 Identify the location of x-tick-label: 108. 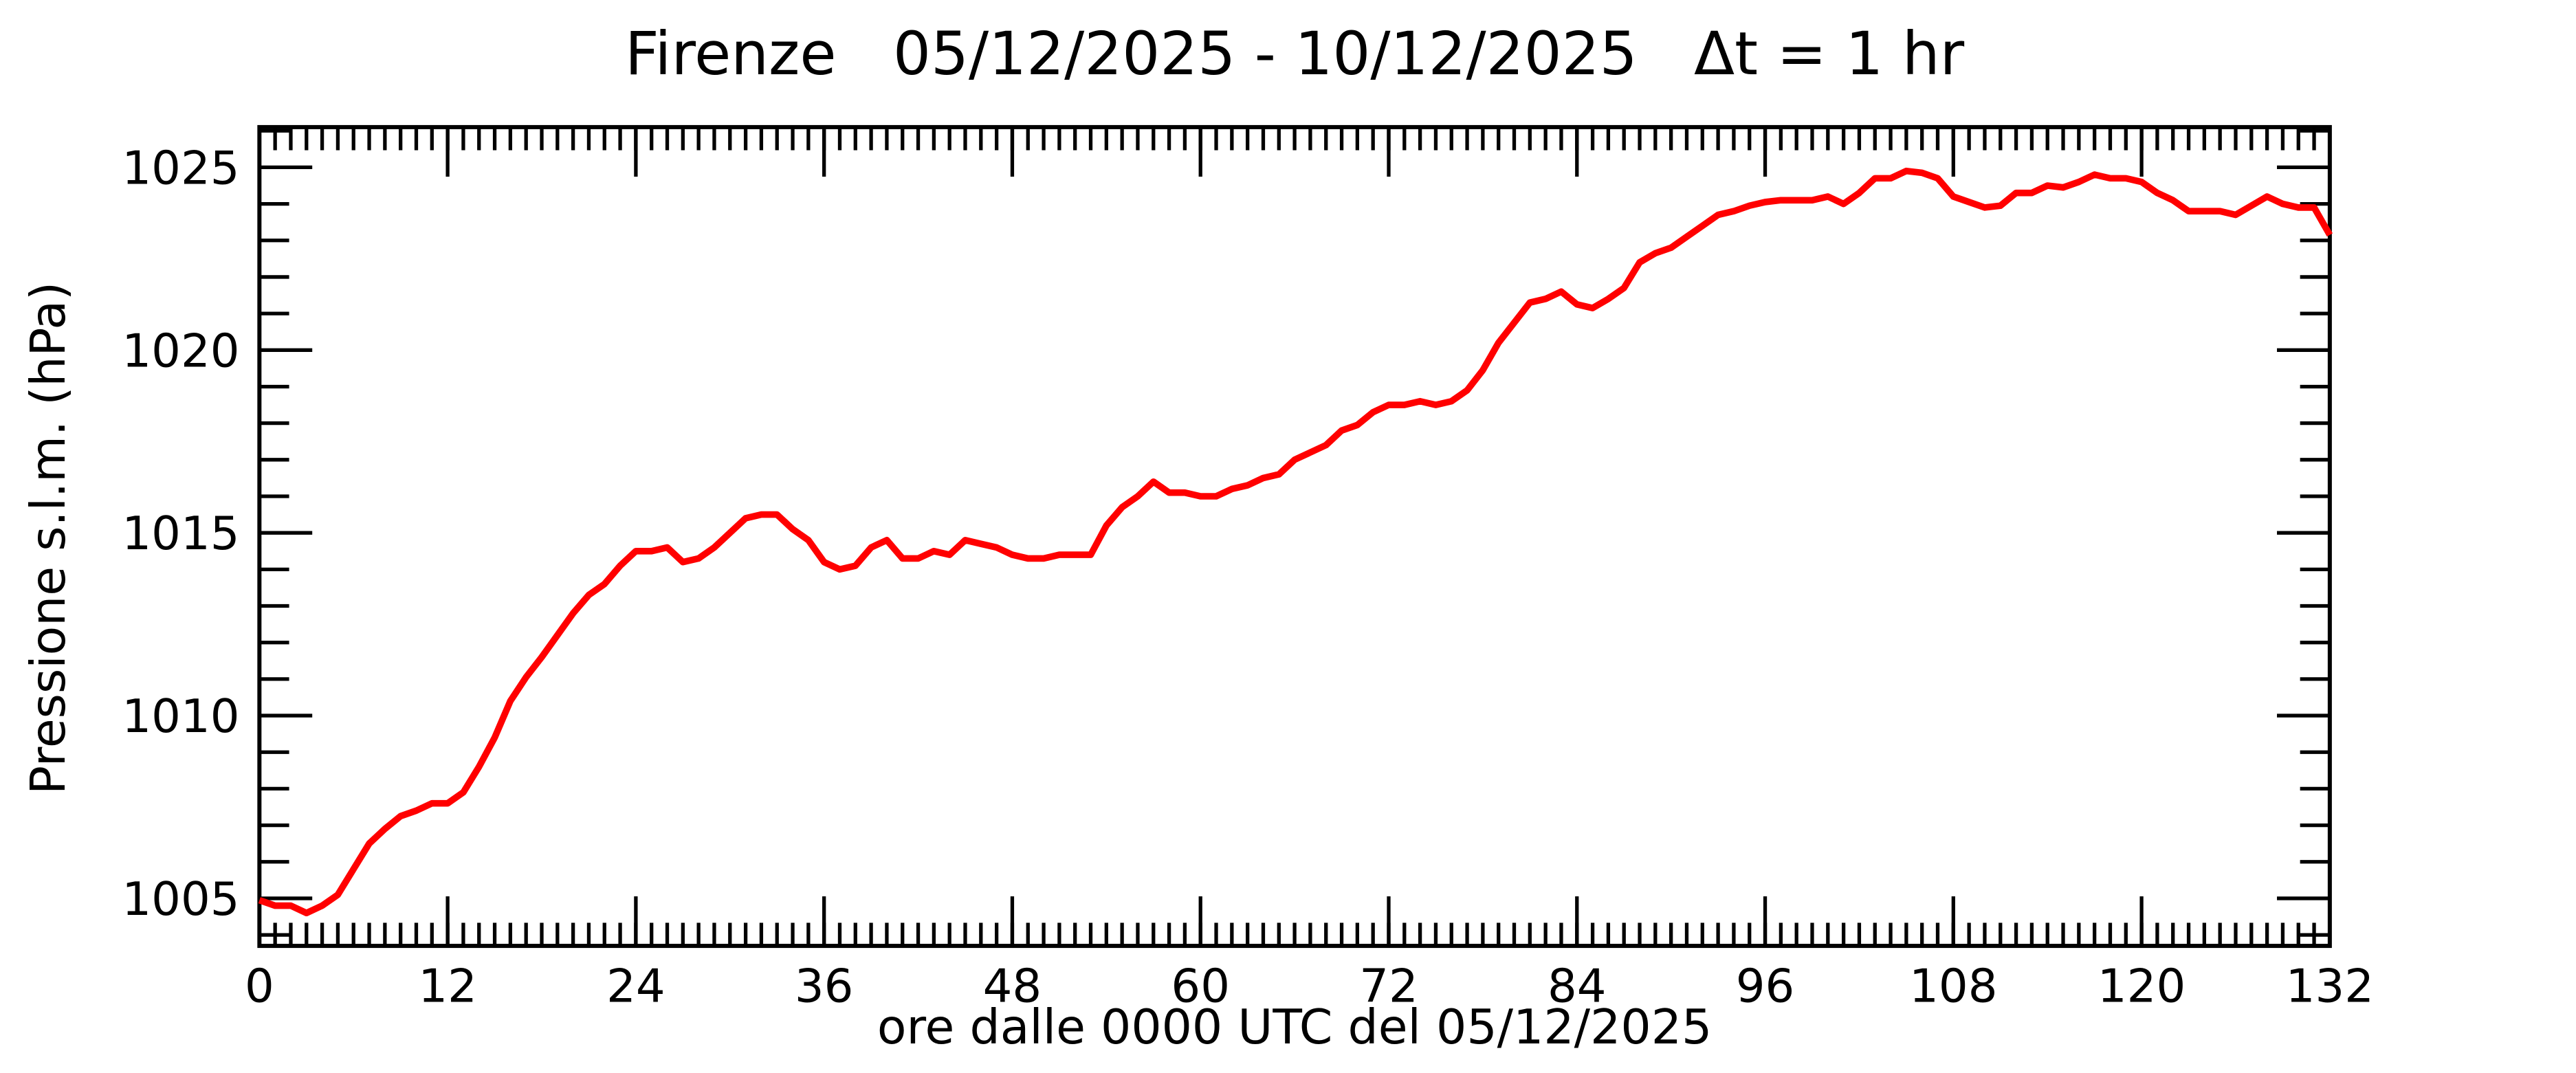
(1953, 986).